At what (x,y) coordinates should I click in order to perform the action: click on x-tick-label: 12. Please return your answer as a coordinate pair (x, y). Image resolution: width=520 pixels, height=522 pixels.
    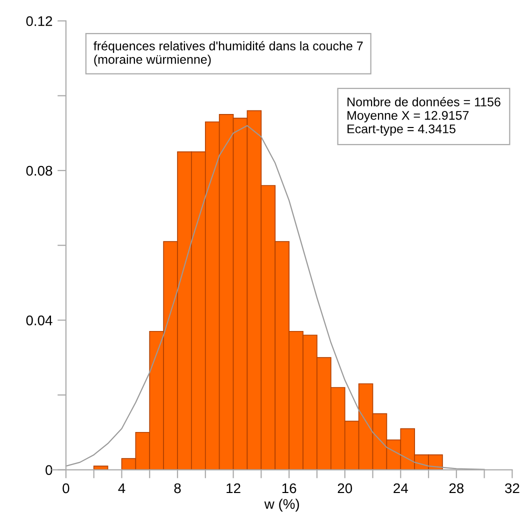
    Looking at the image, I should click on (233, 488).